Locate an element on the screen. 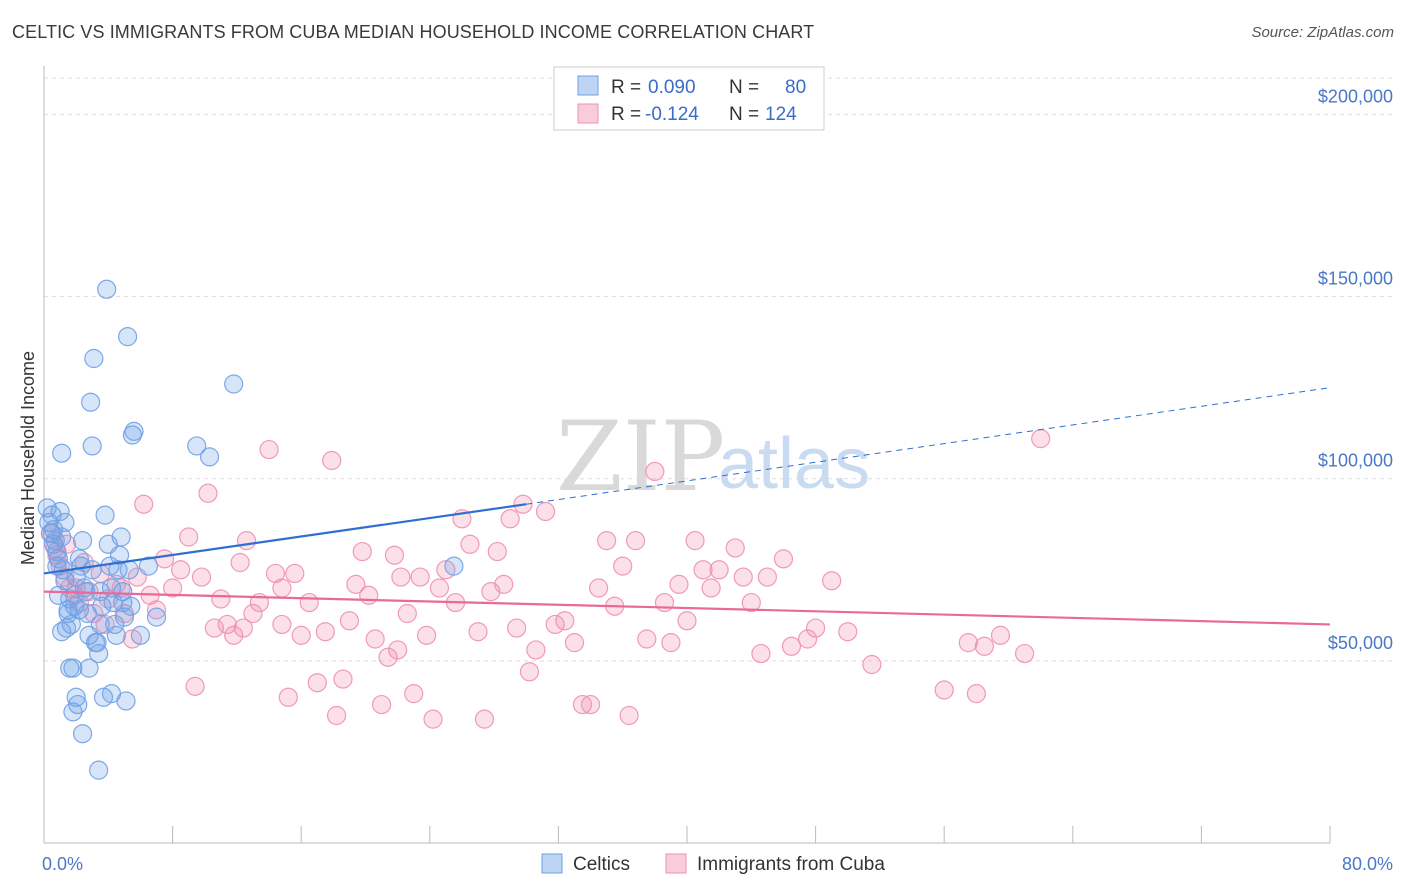 This screenshot has width=1406, height=892. legend-n-value-cuba: 124 is located at coordinates (781, 114).